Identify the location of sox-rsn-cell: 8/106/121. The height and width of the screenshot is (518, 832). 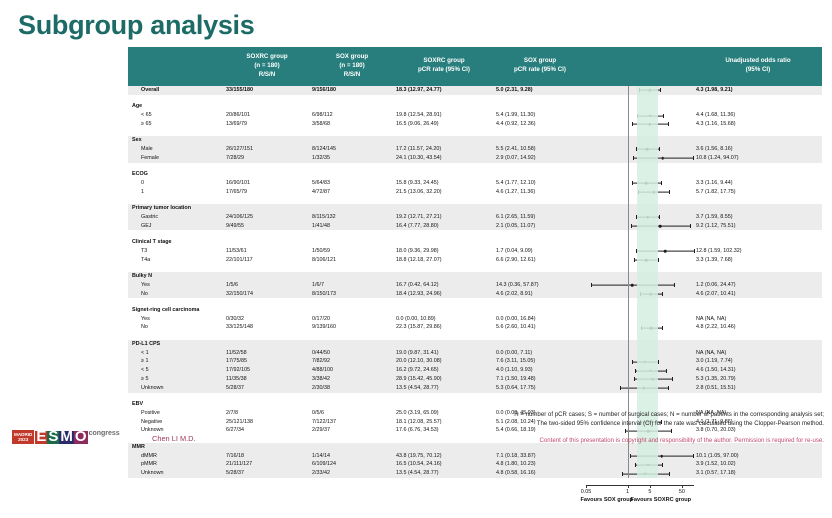
(324, 259).